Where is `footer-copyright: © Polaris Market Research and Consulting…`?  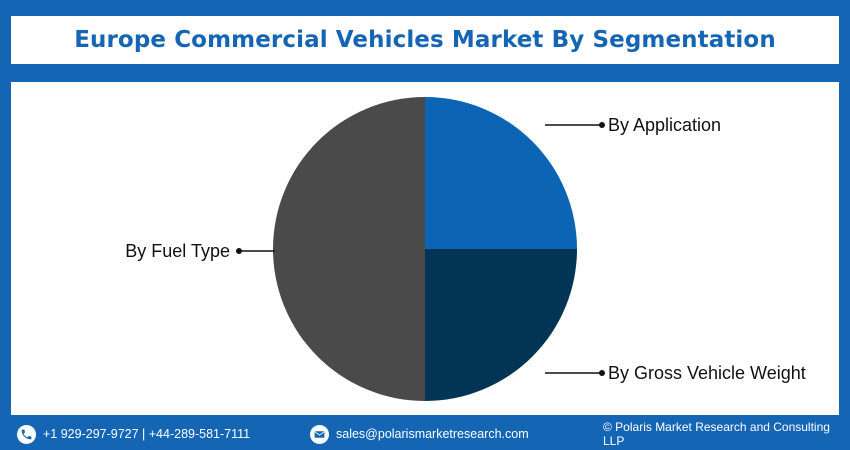 footer-copyright: © Polaris Market Research and Consulting… is located at coordinates (726, 434).